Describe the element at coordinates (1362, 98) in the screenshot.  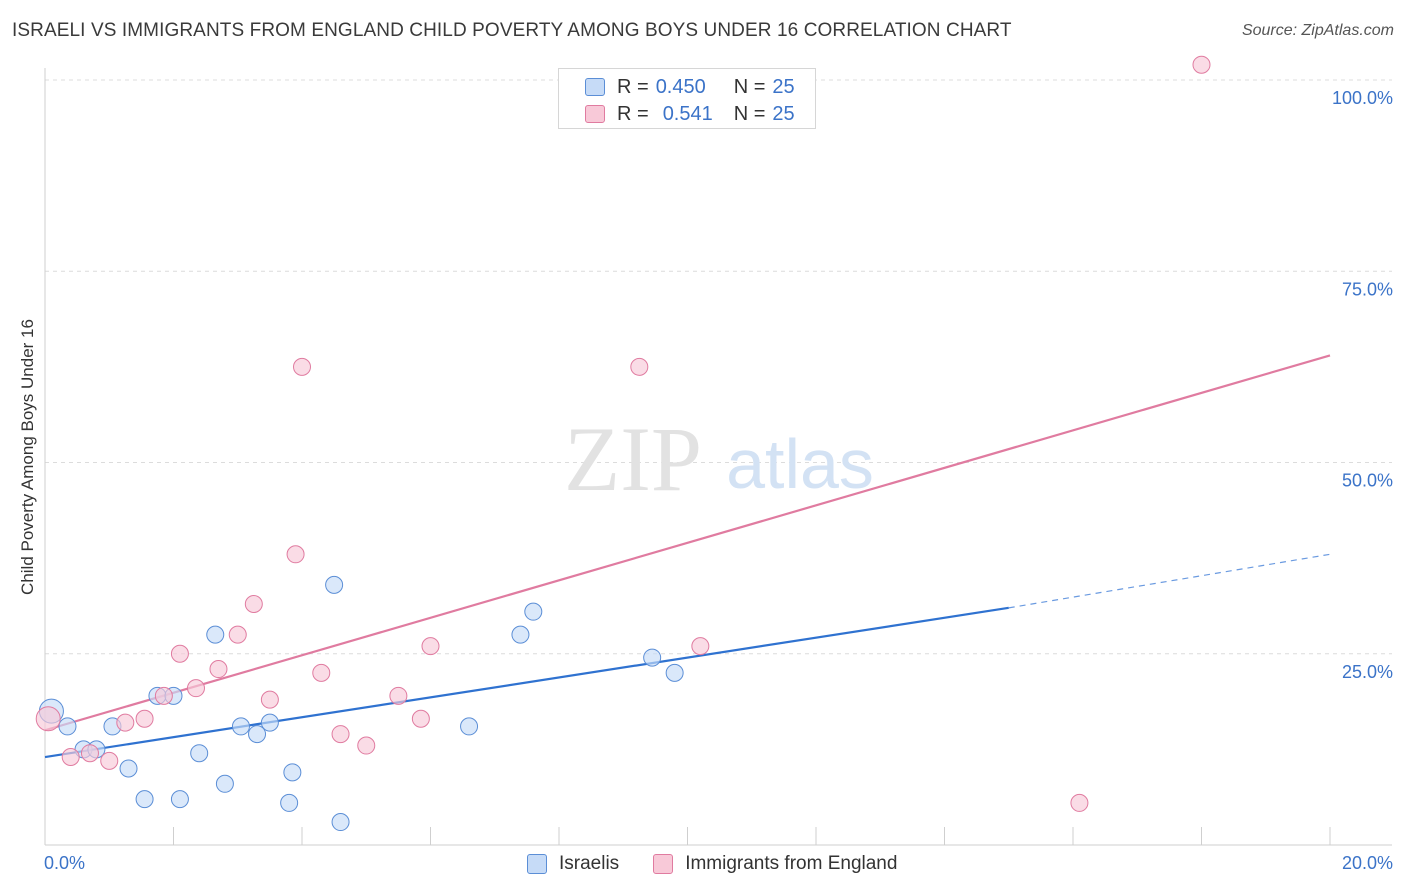
I see `y-tick-label-100: 100.0%` at that location.